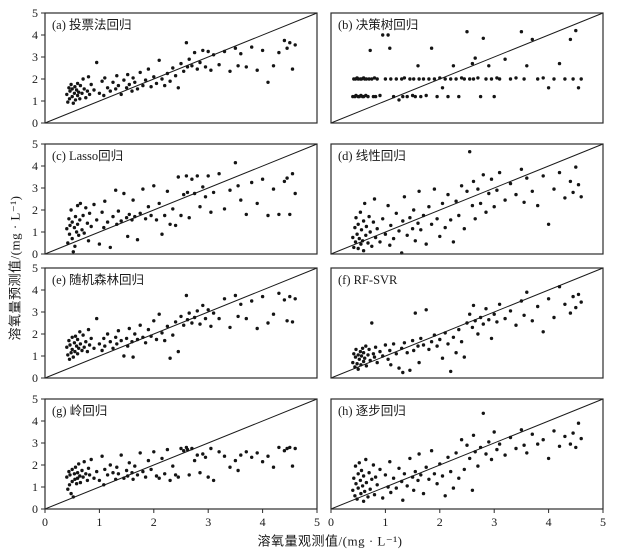 This screenshot has height=555, width=629. Describe the element at coordinates (331, 522) in the screenshot. I see `x-tick-label: 0` at that location.